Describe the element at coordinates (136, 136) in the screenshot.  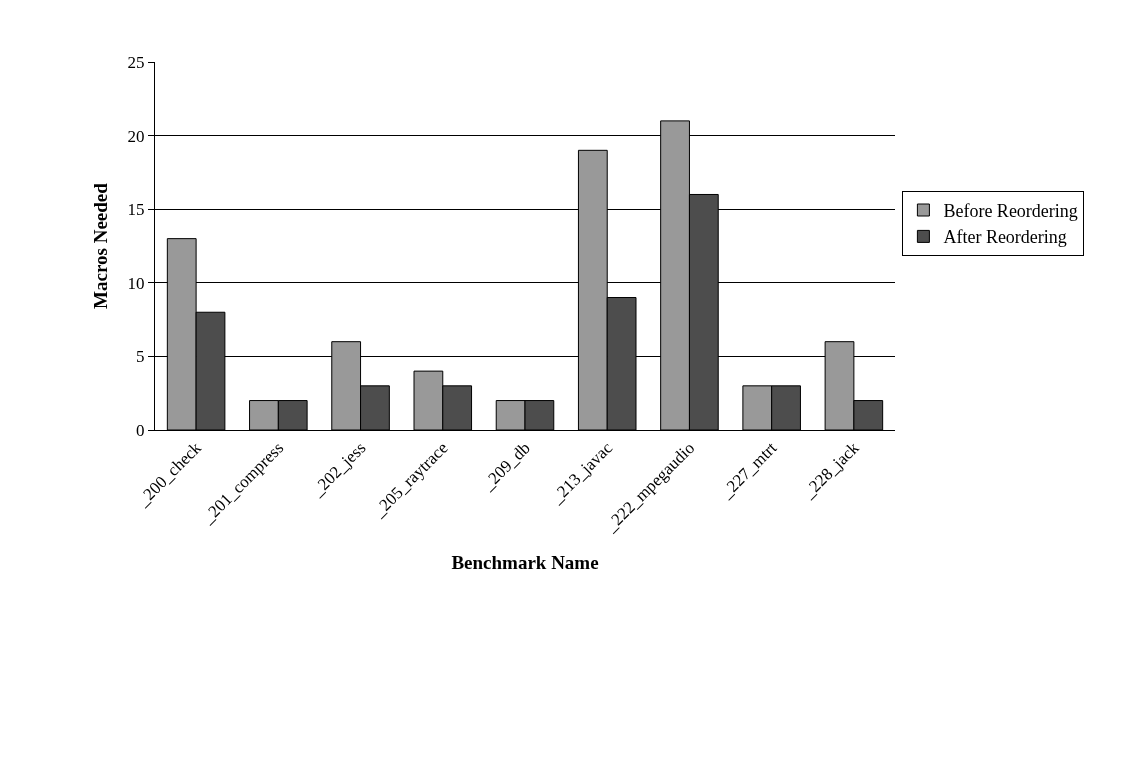
I see `y-tick-label: 20` at that location.